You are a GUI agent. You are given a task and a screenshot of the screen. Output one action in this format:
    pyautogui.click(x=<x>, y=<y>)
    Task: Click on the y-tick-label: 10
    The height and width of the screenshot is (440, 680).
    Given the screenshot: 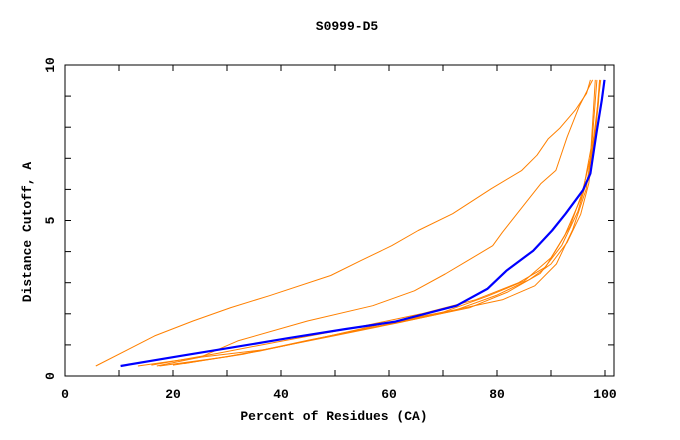 What is the action you would take?
    pyautogui.click(x=50, y=65)
    